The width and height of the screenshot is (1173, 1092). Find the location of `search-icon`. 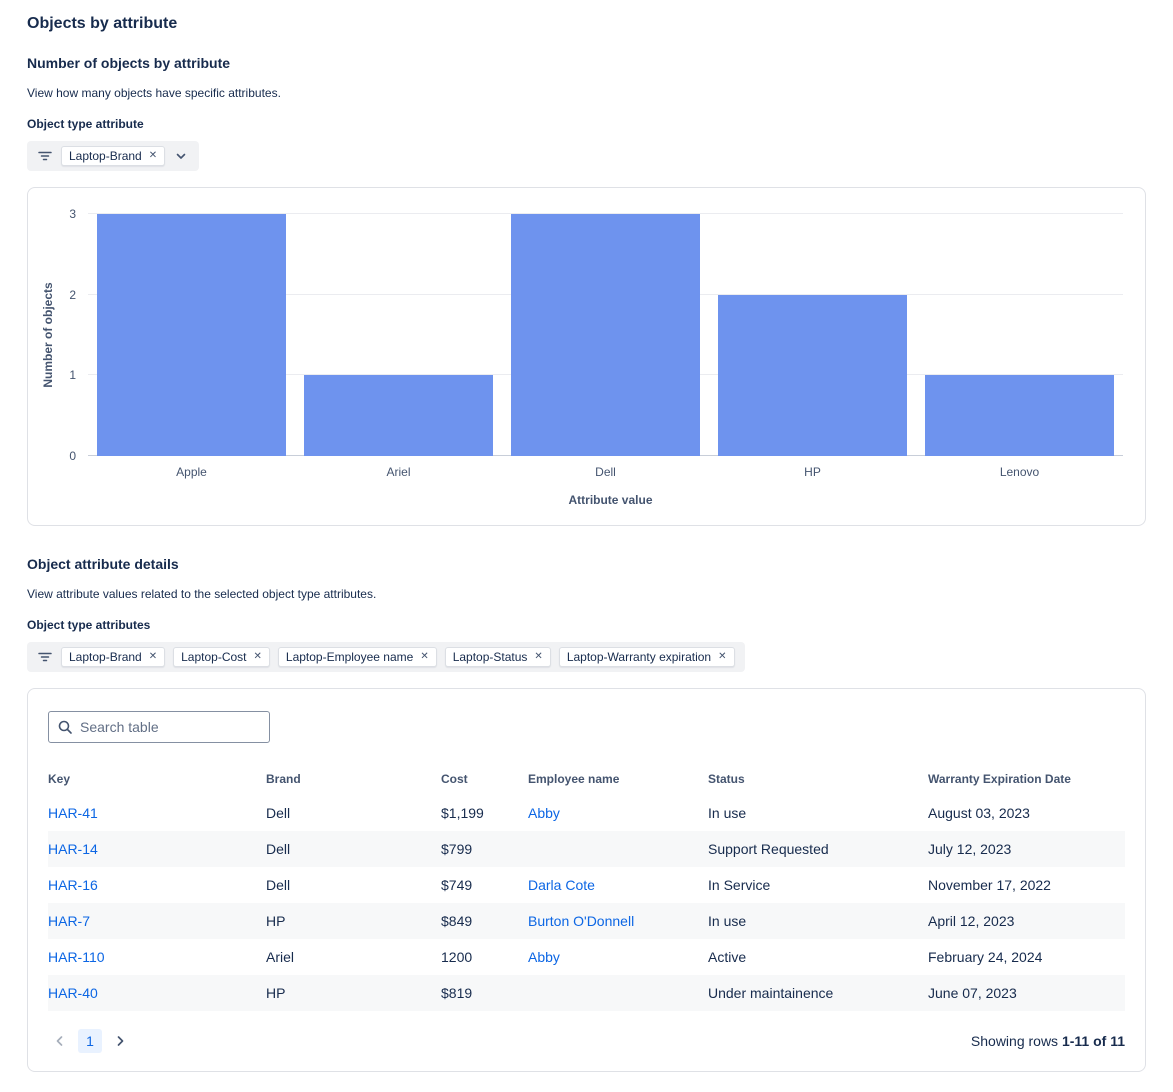

search-icon is located at coordinates (65, 727).